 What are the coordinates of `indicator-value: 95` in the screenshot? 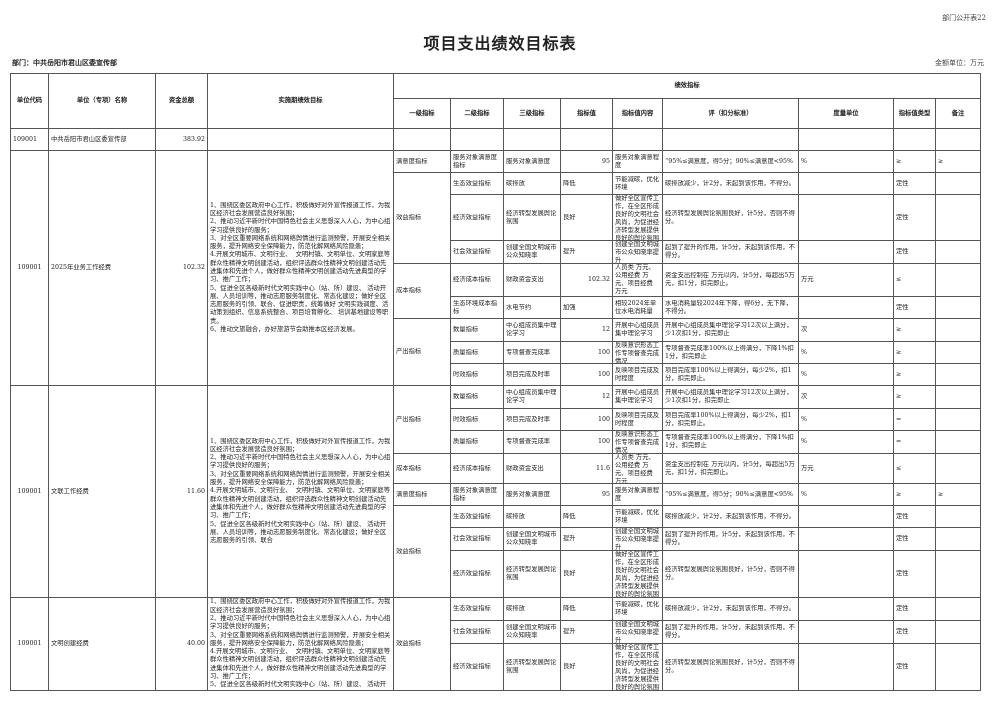 It's located at (586, 161).